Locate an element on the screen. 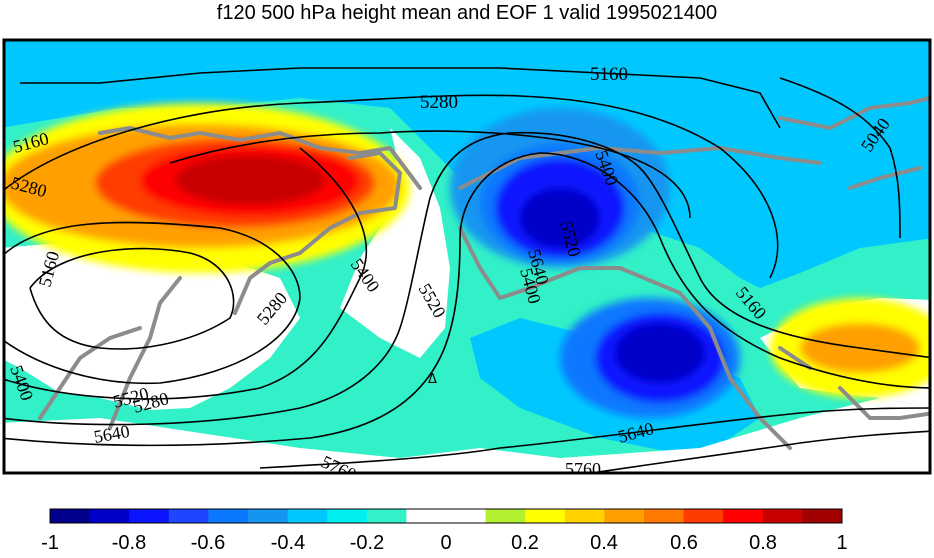 The height and width of the screenshot is (558, 934). contour-label: 5160 is located at coordinates (609, 74).